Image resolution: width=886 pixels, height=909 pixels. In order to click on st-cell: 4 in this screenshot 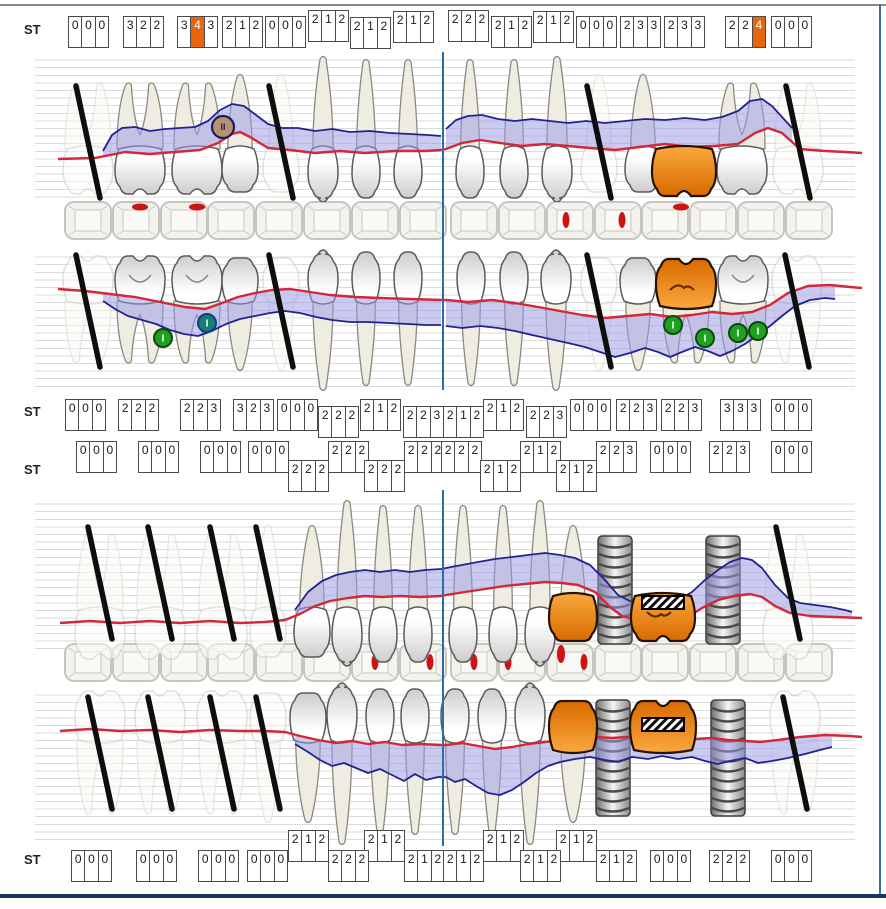, I will do `click(758, 32)`.